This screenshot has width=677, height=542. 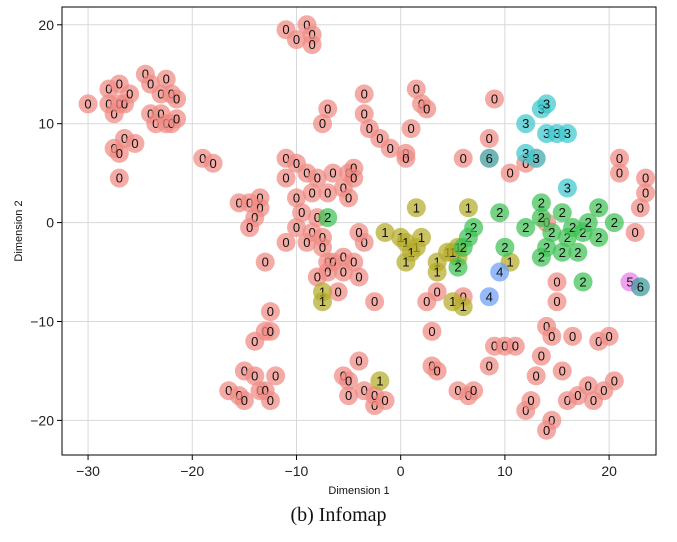 What do you see at coordinates (499, 272) in the screenshot?
I see `point-label: 4` at bounding box center [499, 272].